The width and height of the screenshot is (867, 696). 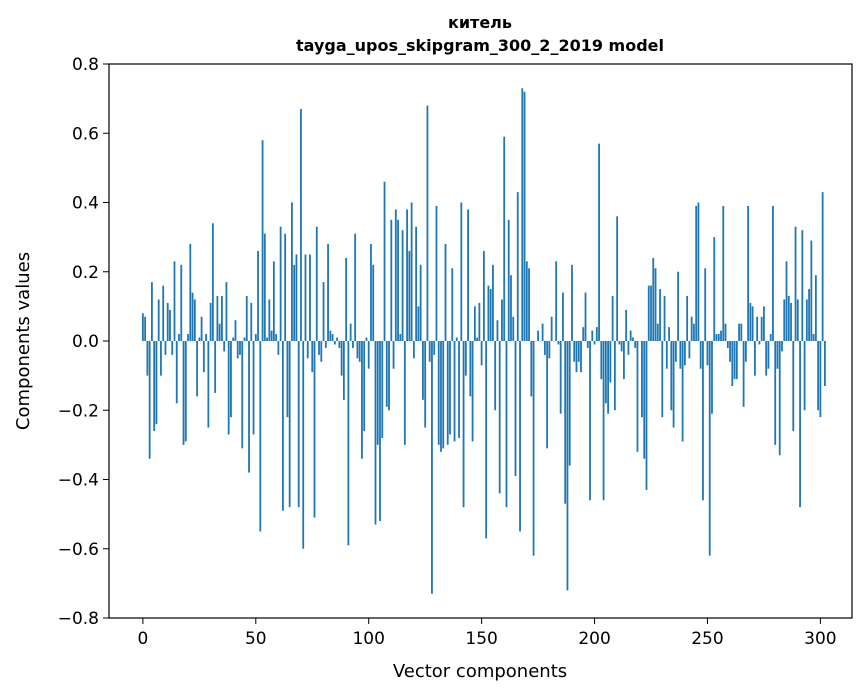 I want to click on x-tick-label: 150, so click(x=481, y=639).